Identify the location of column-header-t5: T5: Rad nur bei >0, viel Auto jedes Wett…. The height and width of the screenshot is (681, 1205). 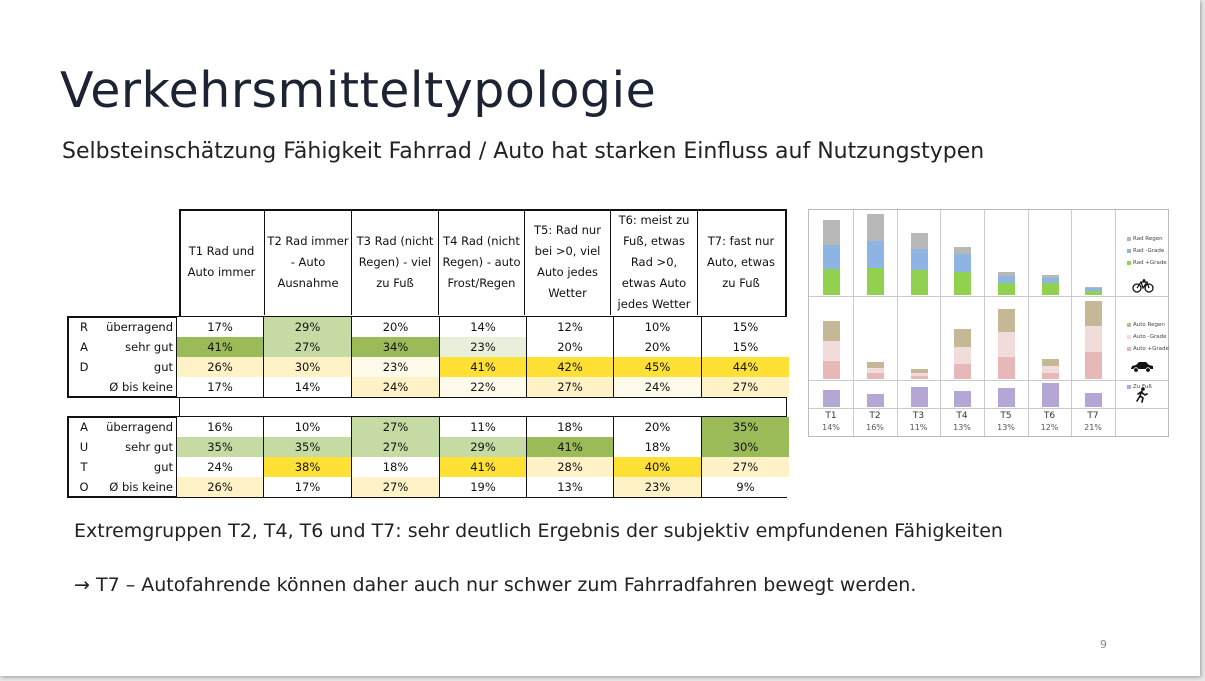
(567, 262).